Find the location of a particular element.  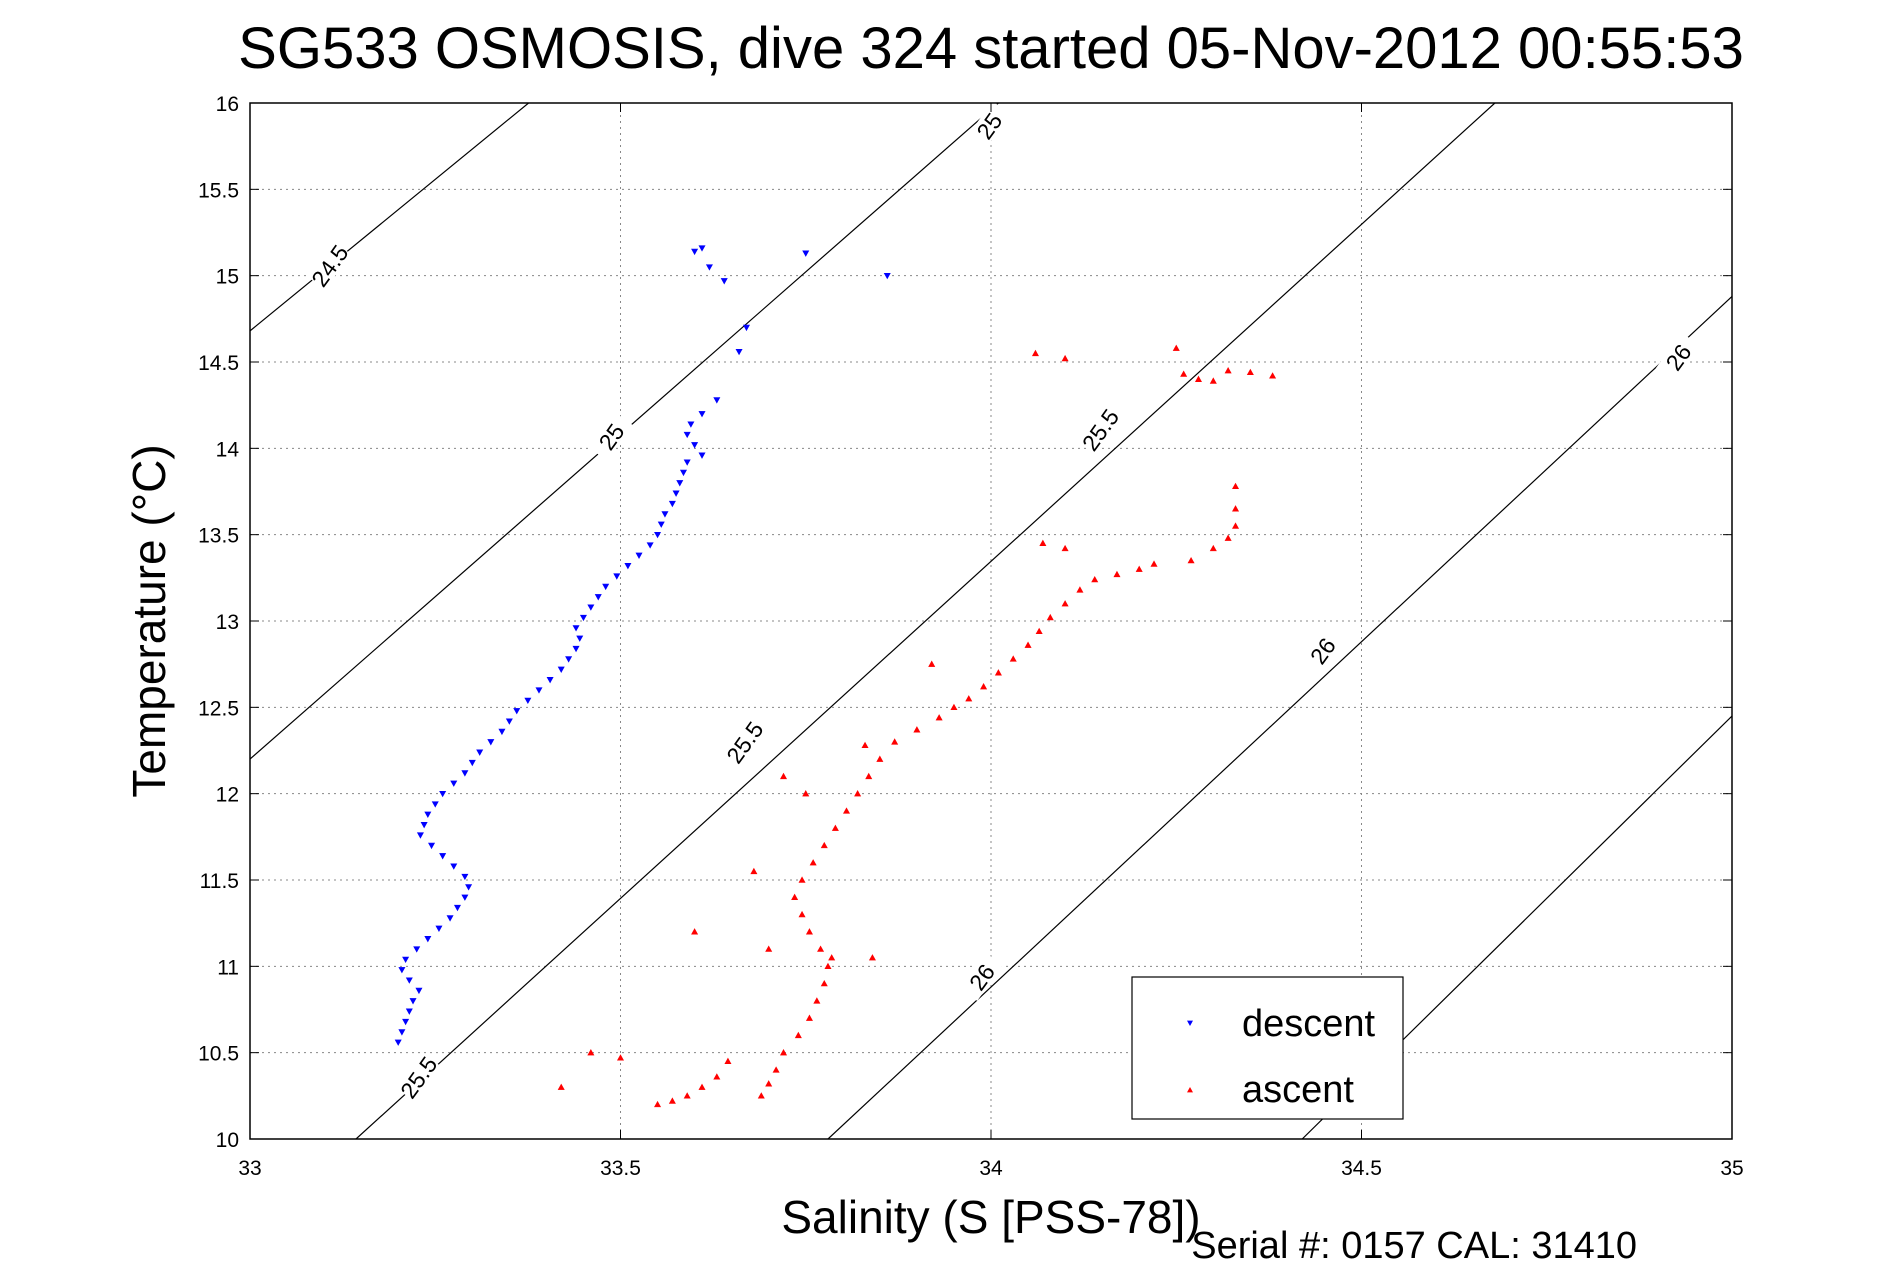

x-tick-label: 34 is located at coordinates (991, 1168).